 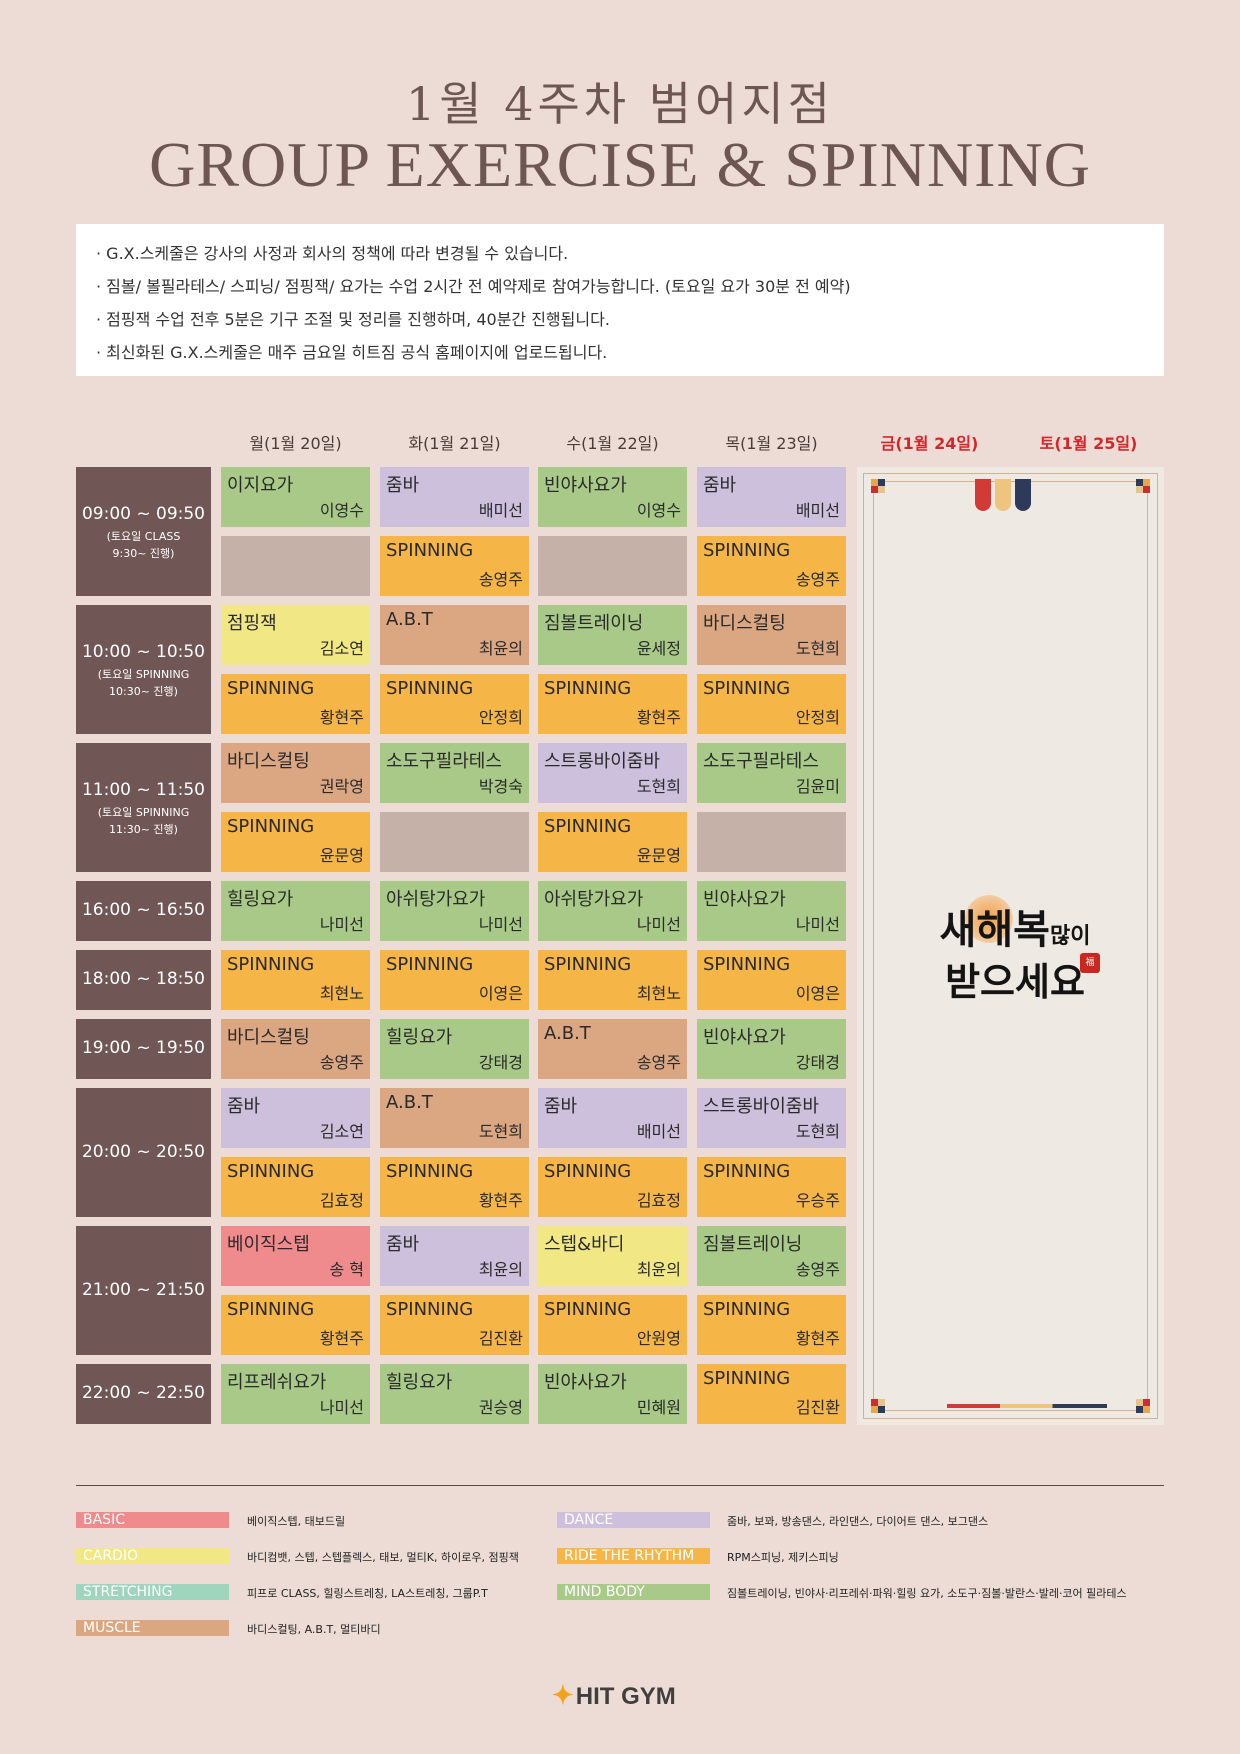 What do you see at coordinates (817, 786) in the screenshot?
I see `instructor-name: 김윤미` at bounding box center [817, 786].